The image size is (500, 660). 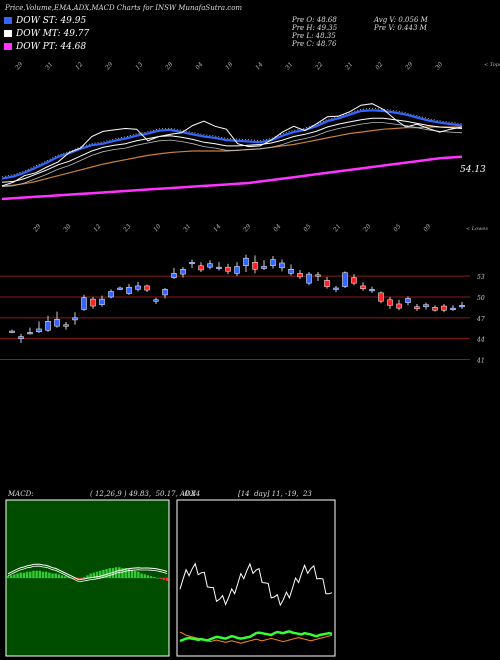 I want to click on adx-plus-di-line, so click(x=256, y=636).